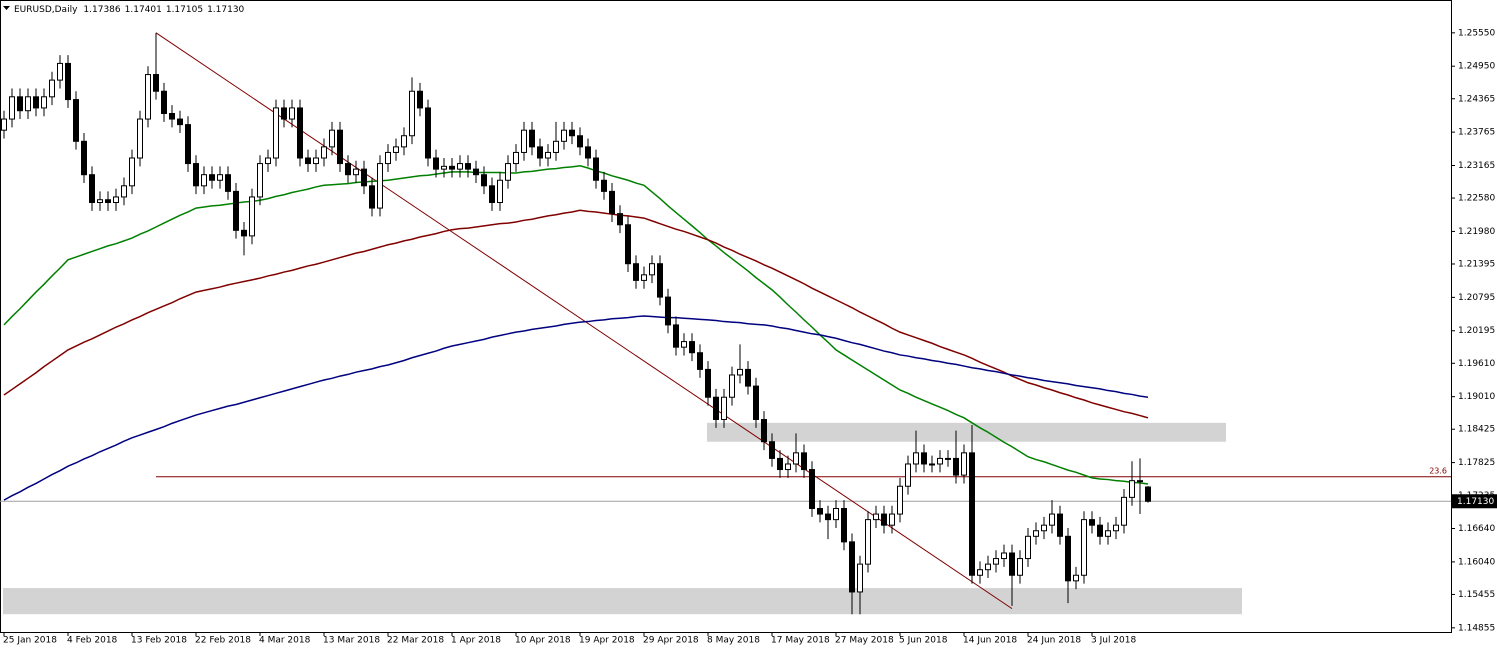  Describe the element at coordinates (101, 10) in the screenshot. I see `last-open: 1.17386` at that location.